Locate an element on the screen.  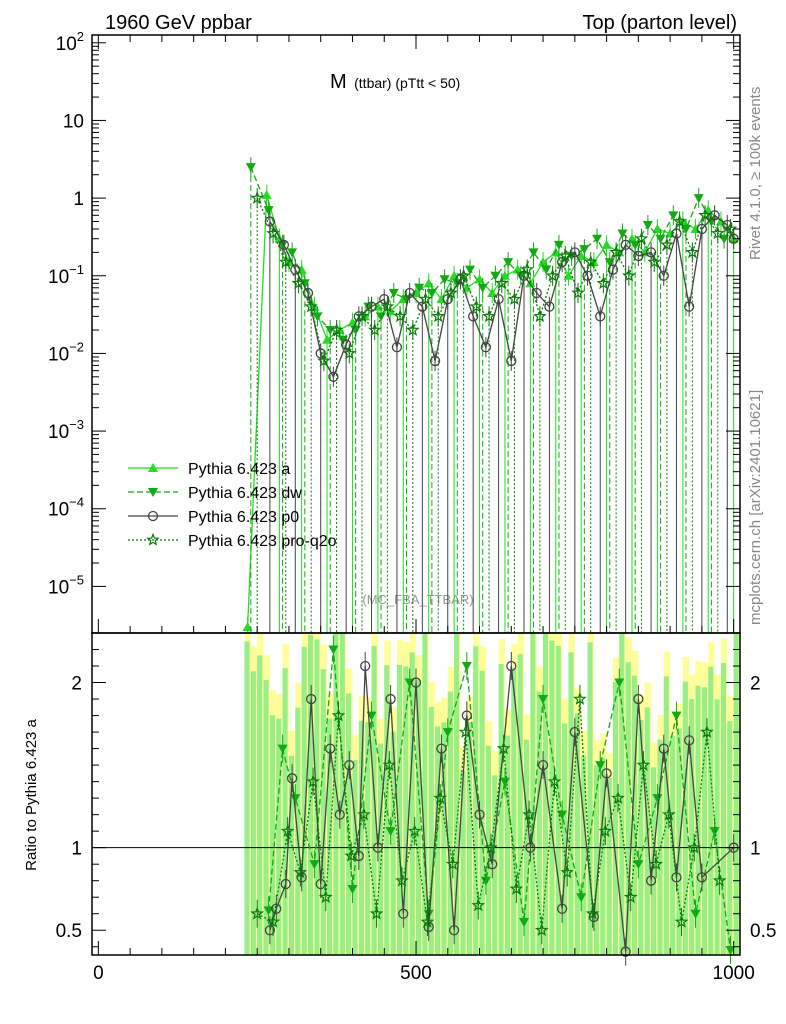
legend-label: Pythia 6.423 dw is located at coordinates (245, 493).